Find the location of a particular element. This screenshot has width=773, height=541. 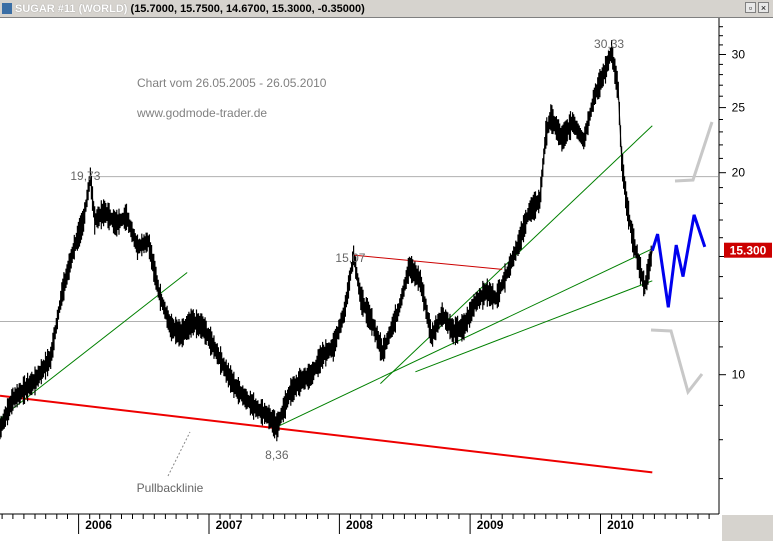

resistance-line is located at coordinates (428, 262).